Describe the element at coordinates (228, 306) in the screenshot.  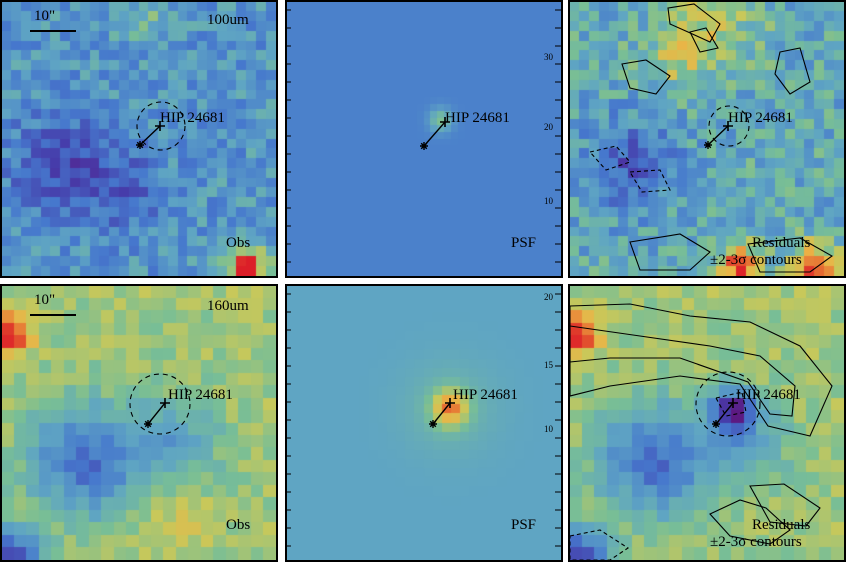
I see `band-label: 160um` at that location.